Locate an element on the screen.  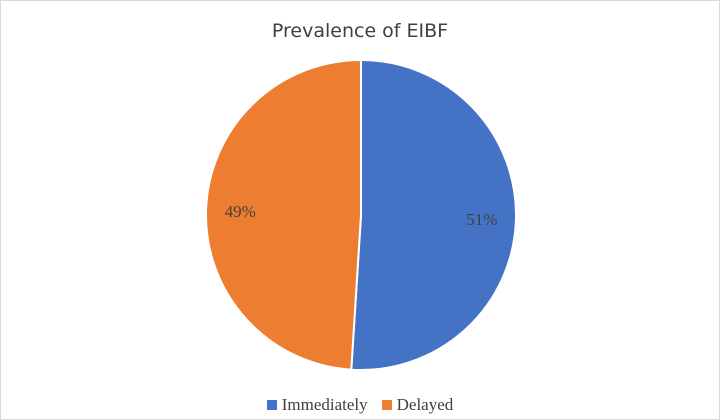
legend-label-immediately: Immediately is located at coordinates (324, 404).